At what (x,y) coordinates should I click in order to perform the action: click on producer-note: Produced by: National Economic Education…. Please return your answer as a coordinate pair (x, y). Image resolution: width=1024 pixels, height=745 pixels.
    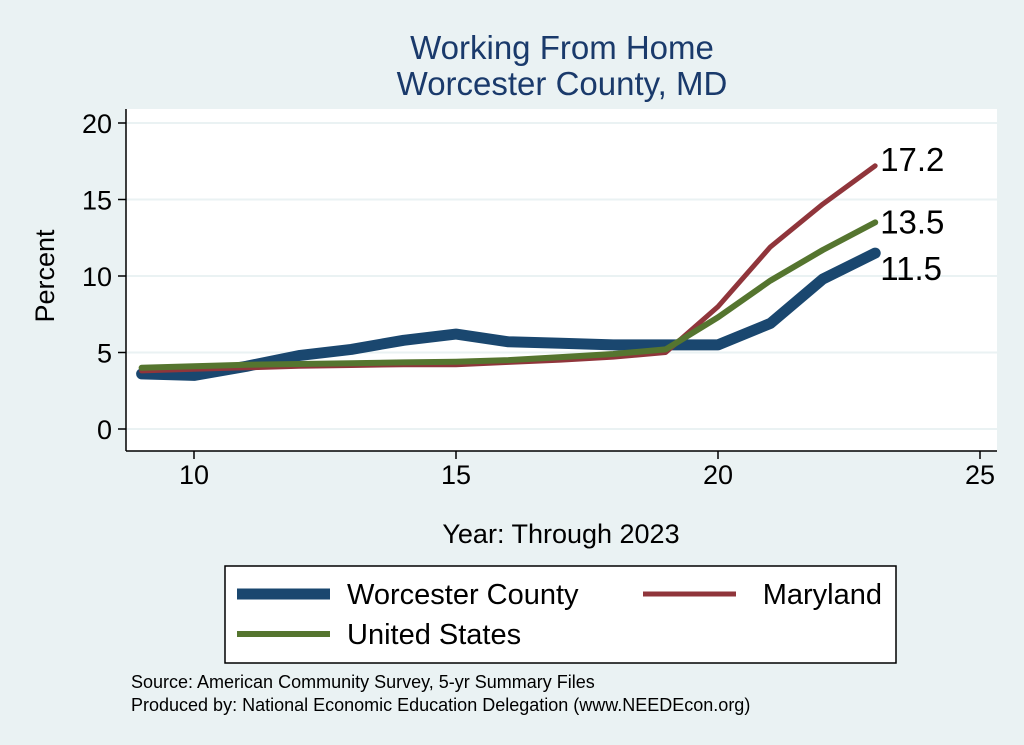
    Looking at the image, I should click on (440, 705).